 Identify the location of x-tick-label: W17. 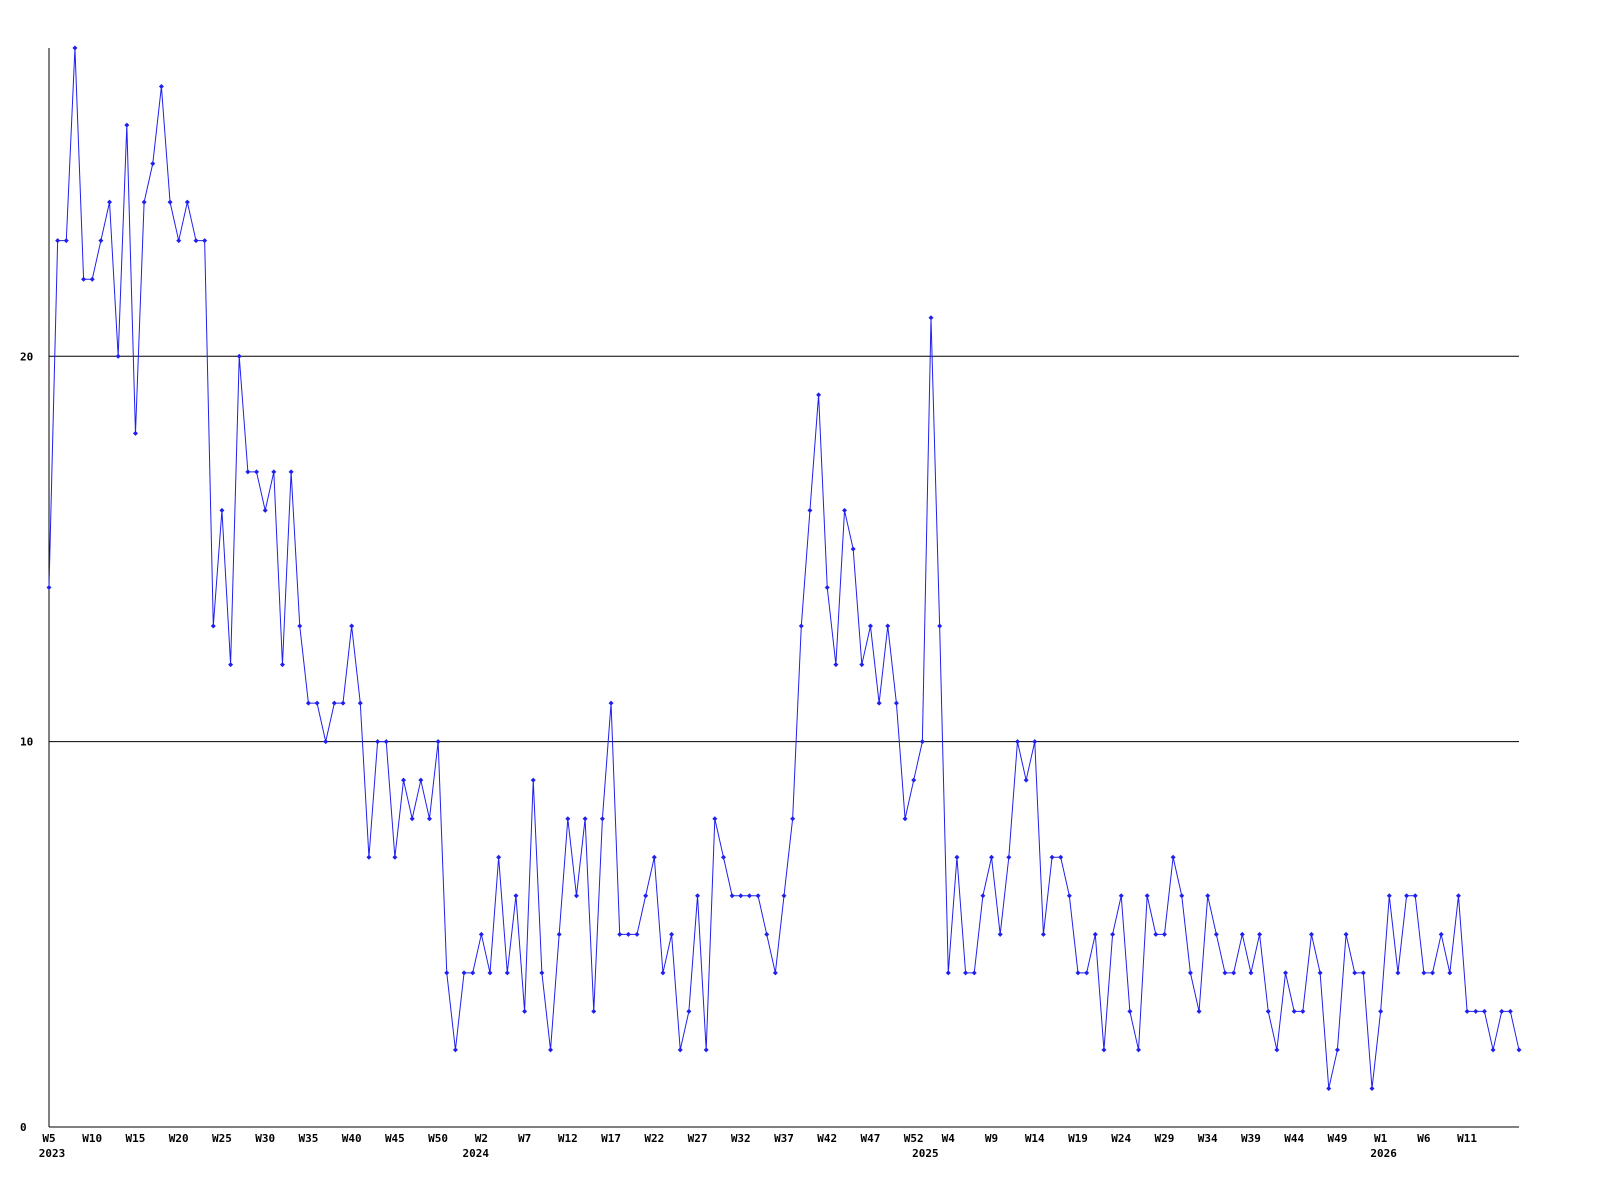
(611, 1138).